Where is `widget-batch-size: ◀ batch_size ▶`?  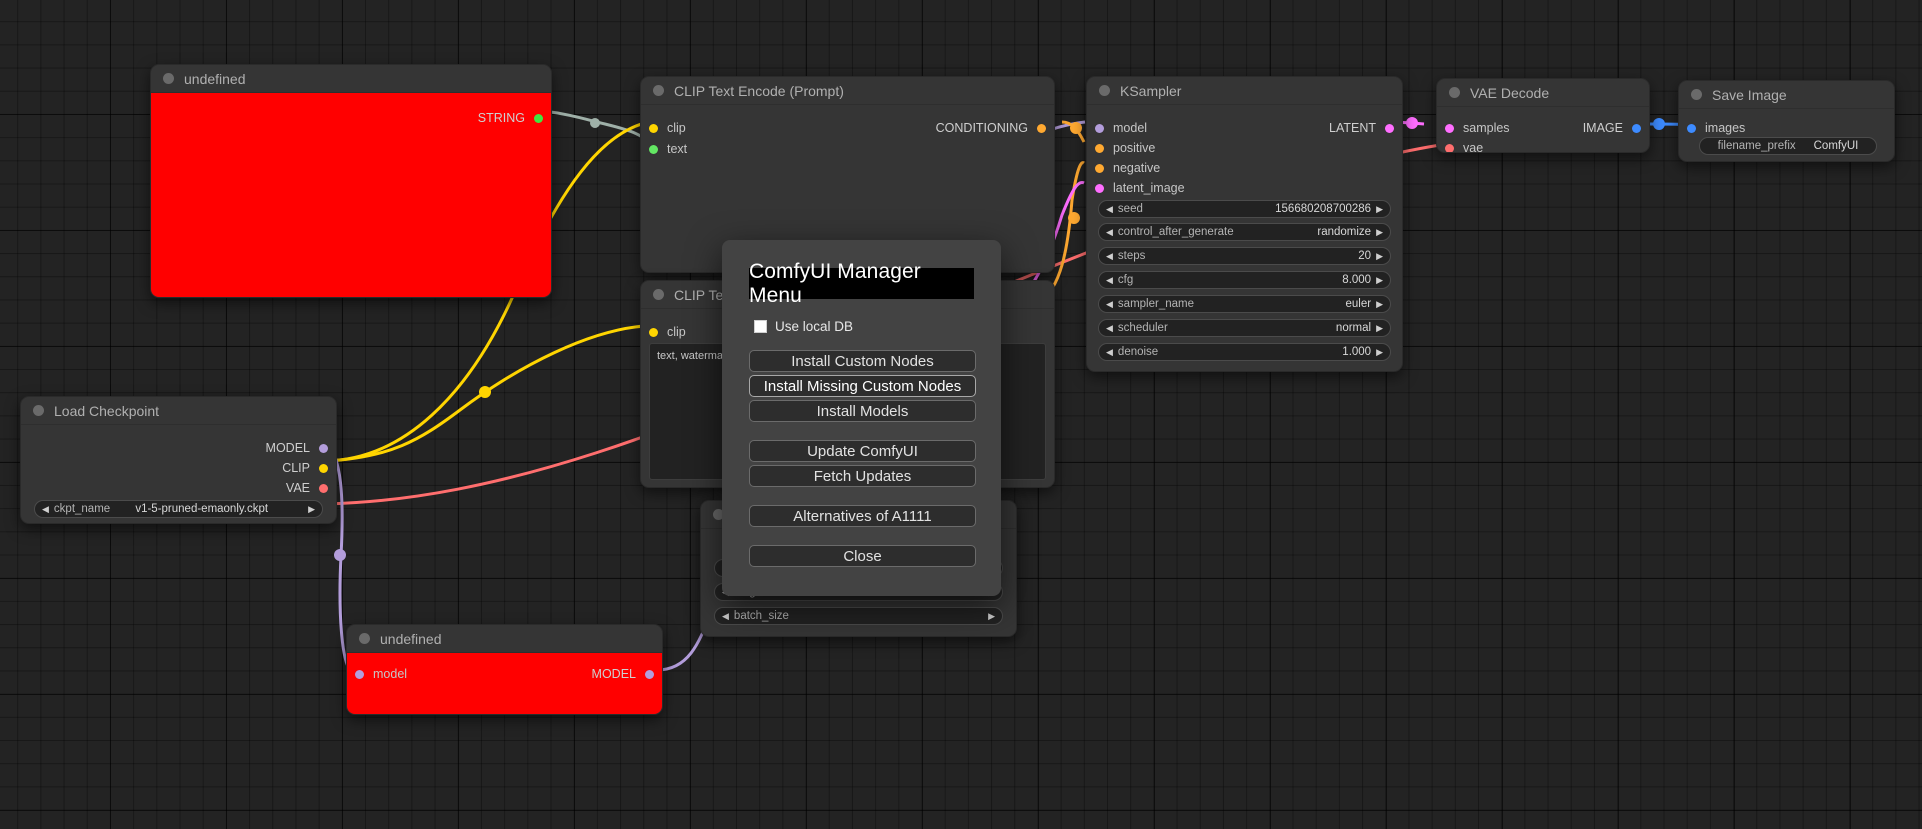 widget-batch-size: ◀ batch_size ▶ is located at coordinates (858, 616).